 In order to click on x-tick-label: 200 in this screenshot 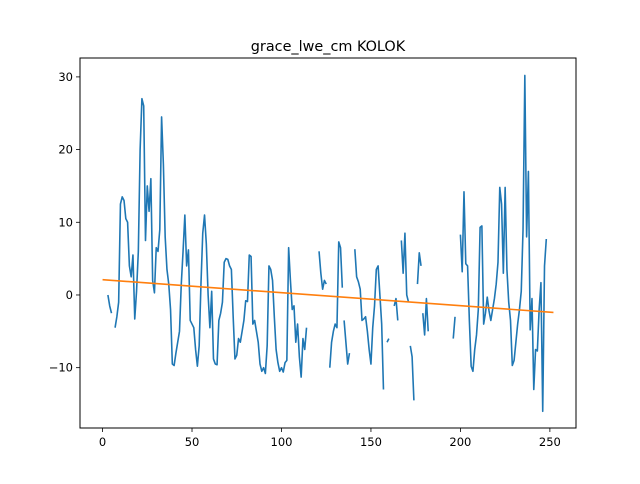, I will do `click(460, 442)`.